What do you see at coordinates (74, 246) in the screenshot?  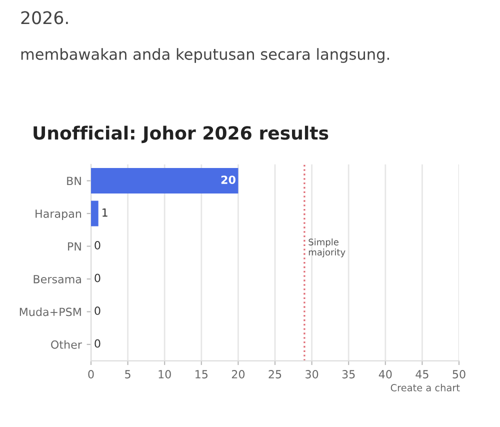 I see `y-tick-label: PN` at bounding box center [74, 246].